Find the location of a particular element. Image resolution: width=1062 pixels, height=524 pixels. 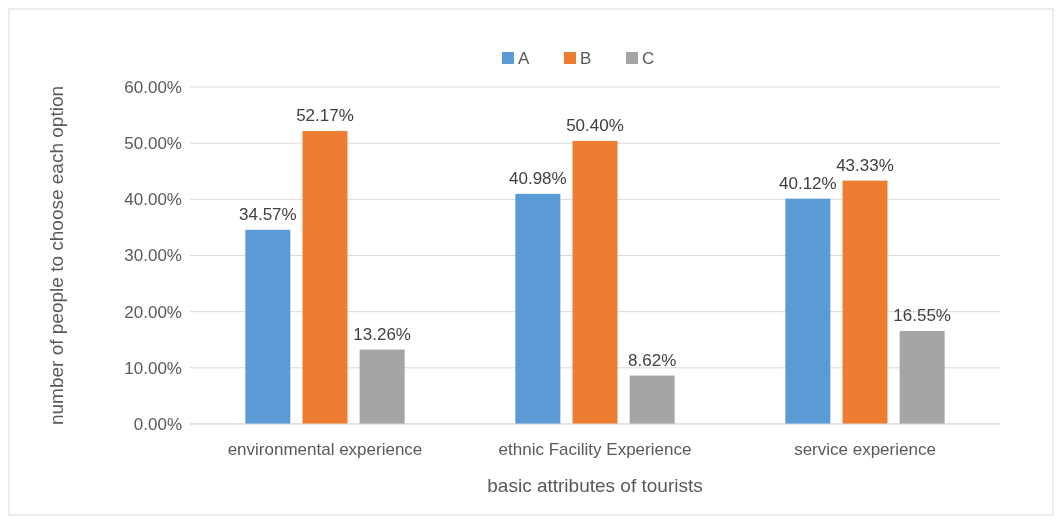

x-axis-title: basic attributes of tourists is located at coordinates (595, 485).